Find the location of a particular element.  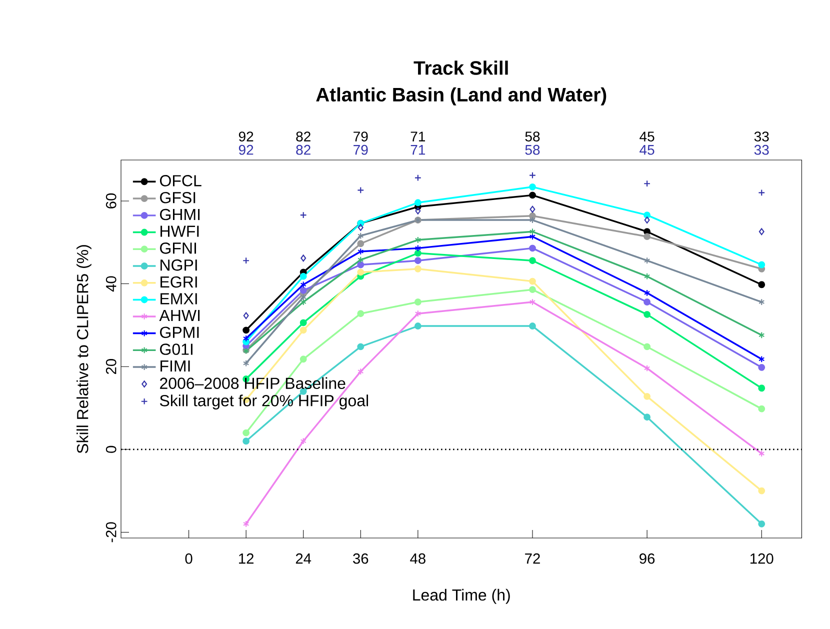

legend-label: GHMI is located at coordinates (180, 214).